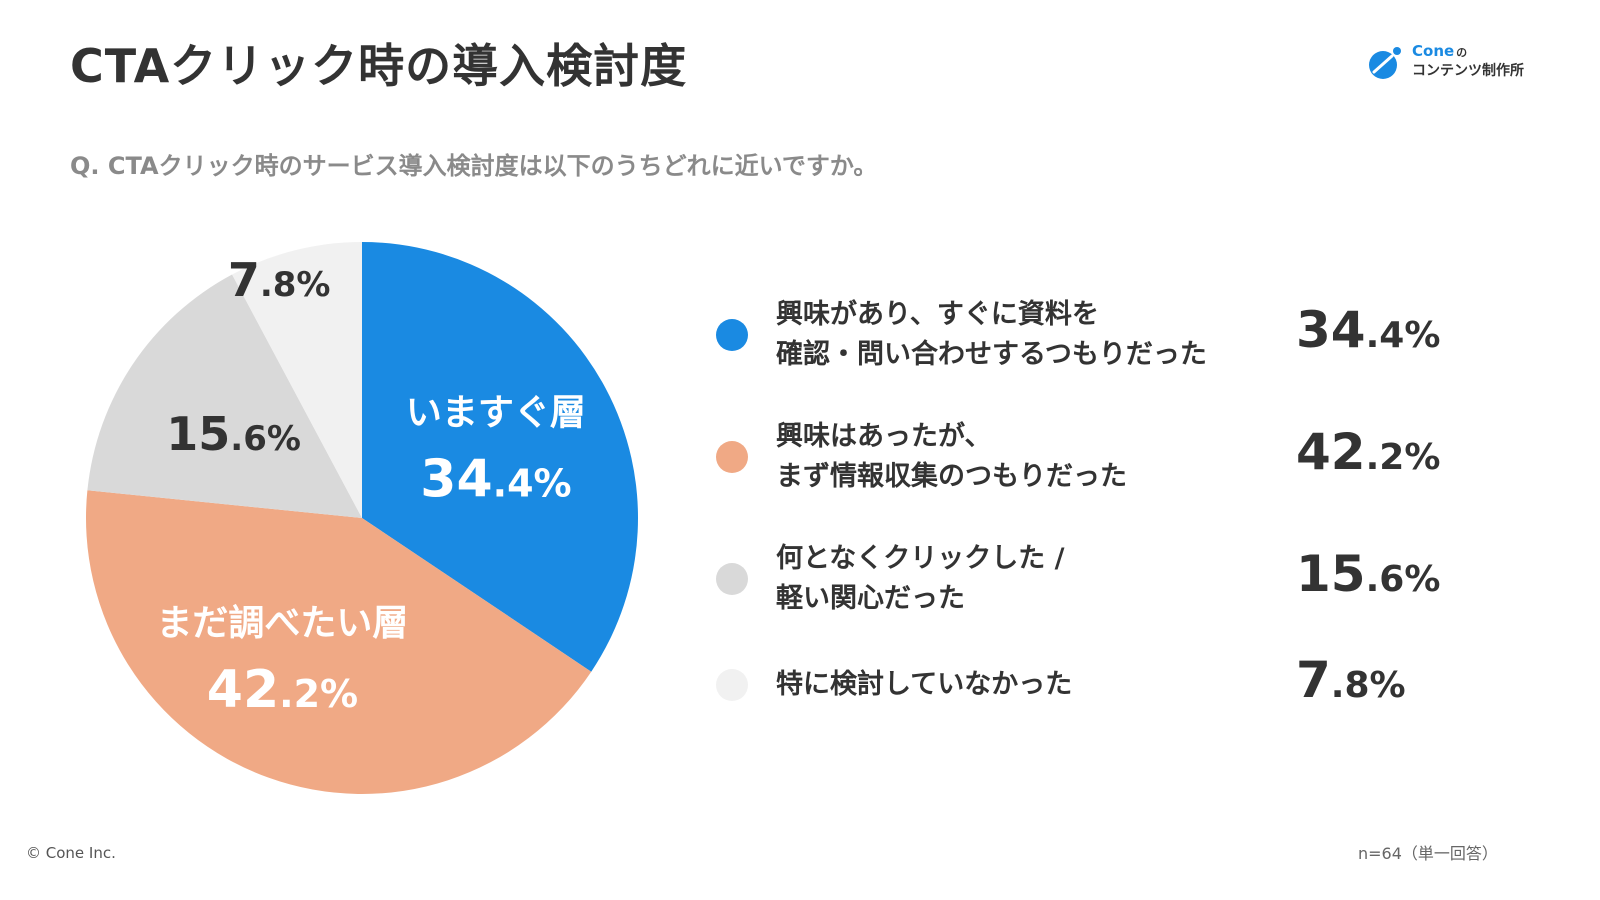 The height and width of the screenshot is (900, 1600). Describe the element at coordinates (71, 853) in the screenshot. I see `copyright: © Cone Inc.` at that location.